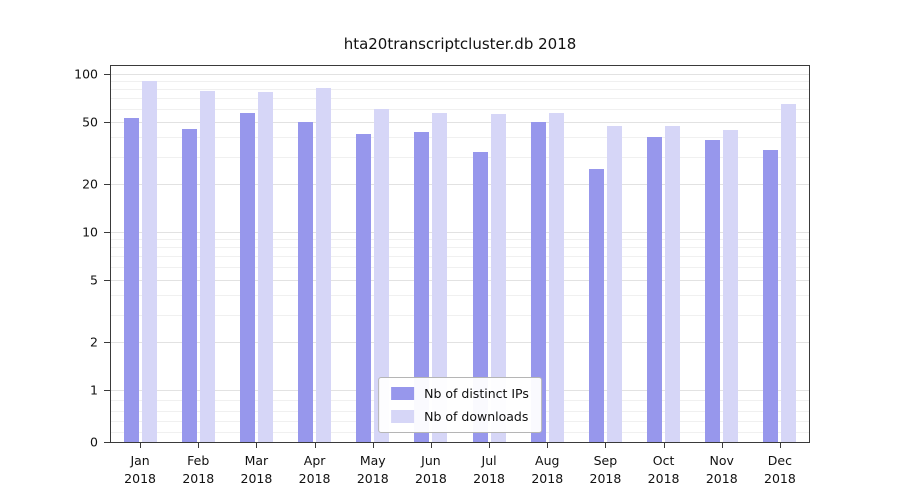 Image resolution: width=900 pixels, height=500 pixels. What do you see at coordinates (94, 342) in the screenshot?
I see `y-tick-label: 2` at bounding box center [94, 342].